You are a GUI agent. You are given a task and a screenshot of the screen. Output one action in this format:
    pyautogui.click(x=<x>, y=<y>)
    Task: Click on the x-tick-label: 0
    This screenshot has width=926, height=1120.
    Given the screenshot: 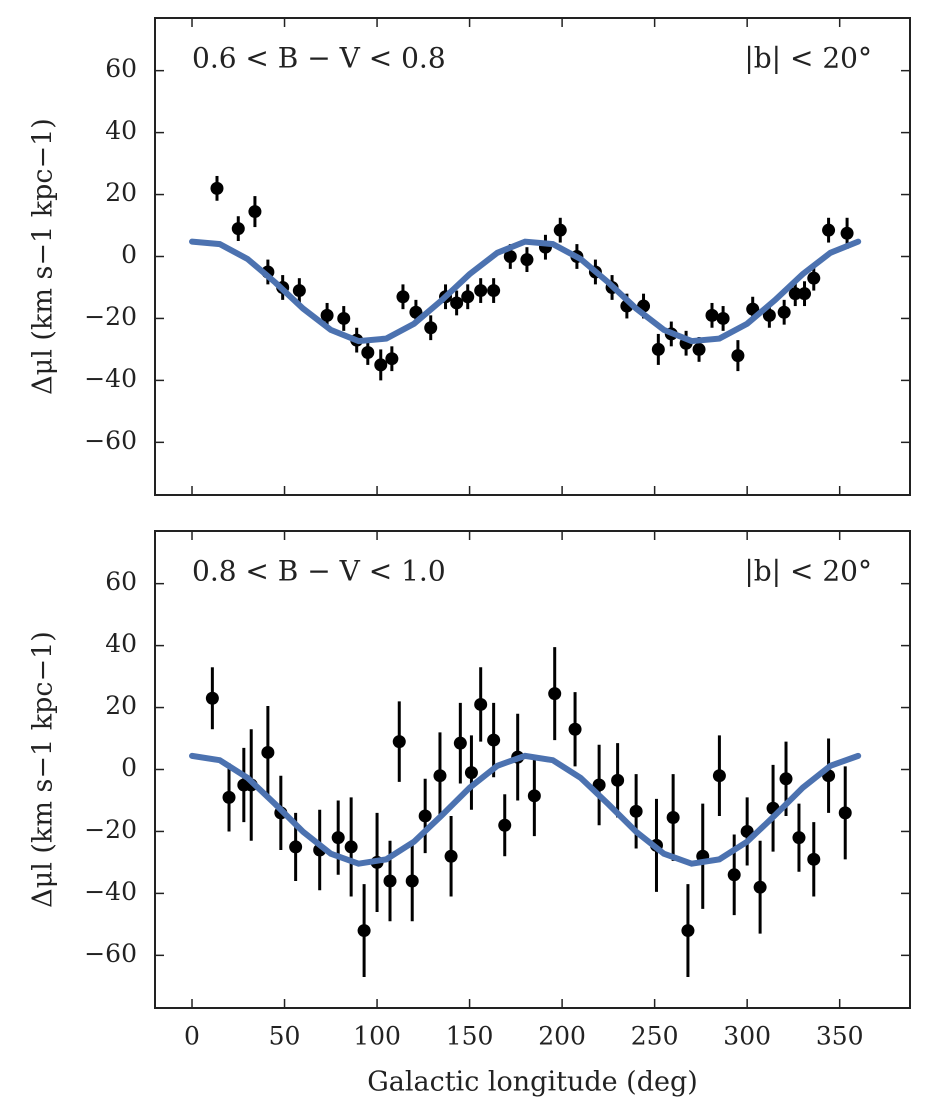 What is the action you would take?
    pyautogui.click(x=192, y=1036)
    